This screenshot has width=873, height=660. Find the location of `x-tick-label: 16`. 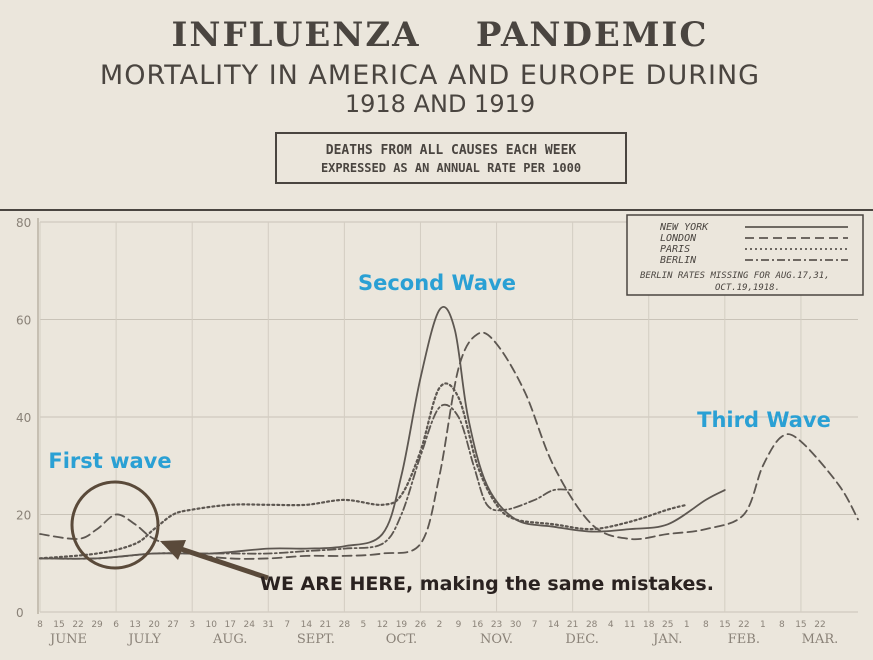

x-tick-label: 16 is located at coordinates (478, 625).